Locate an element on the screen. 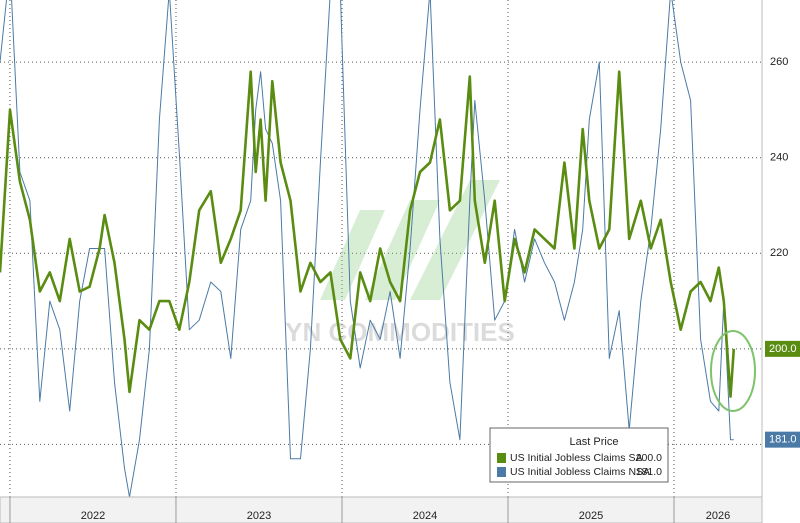 This screenshot has width=800, height=523. x-tick-label: 2025 is located at coordinates (591, 516).